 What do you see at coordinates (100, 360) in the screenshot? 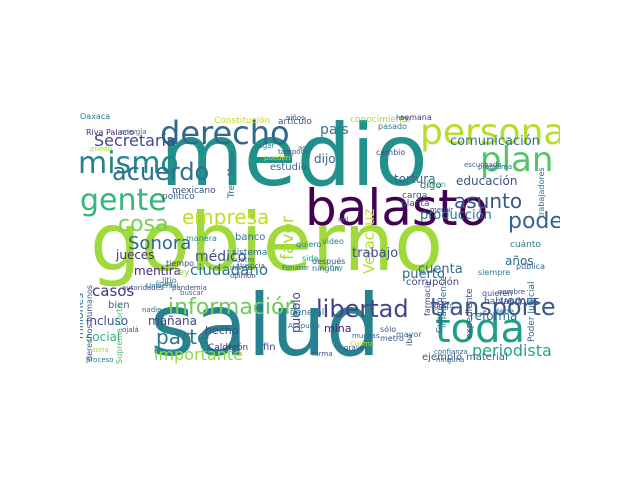
I see `cloud-word: proceso` at bounding box center [100, 360].